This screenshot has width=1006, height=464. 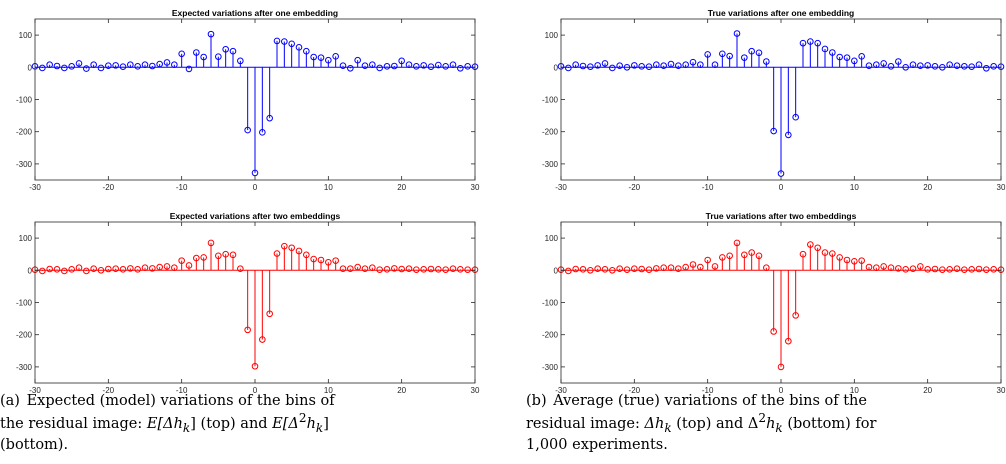 I want to click on caption-b-label: (b), so click(x=536, y=401).